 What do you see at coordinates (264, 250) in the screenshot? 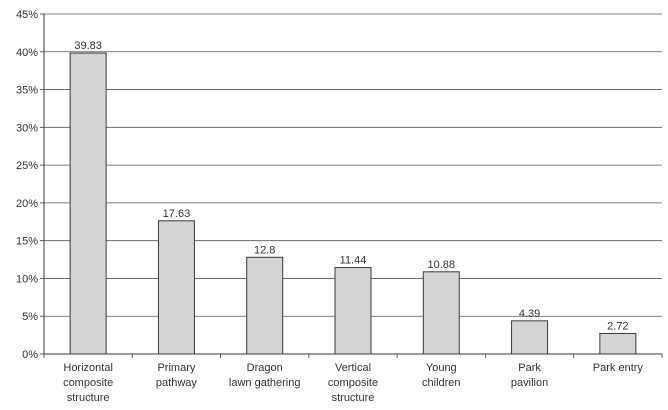
I see `data-label: 12.8` at bounding box center [264, 250].